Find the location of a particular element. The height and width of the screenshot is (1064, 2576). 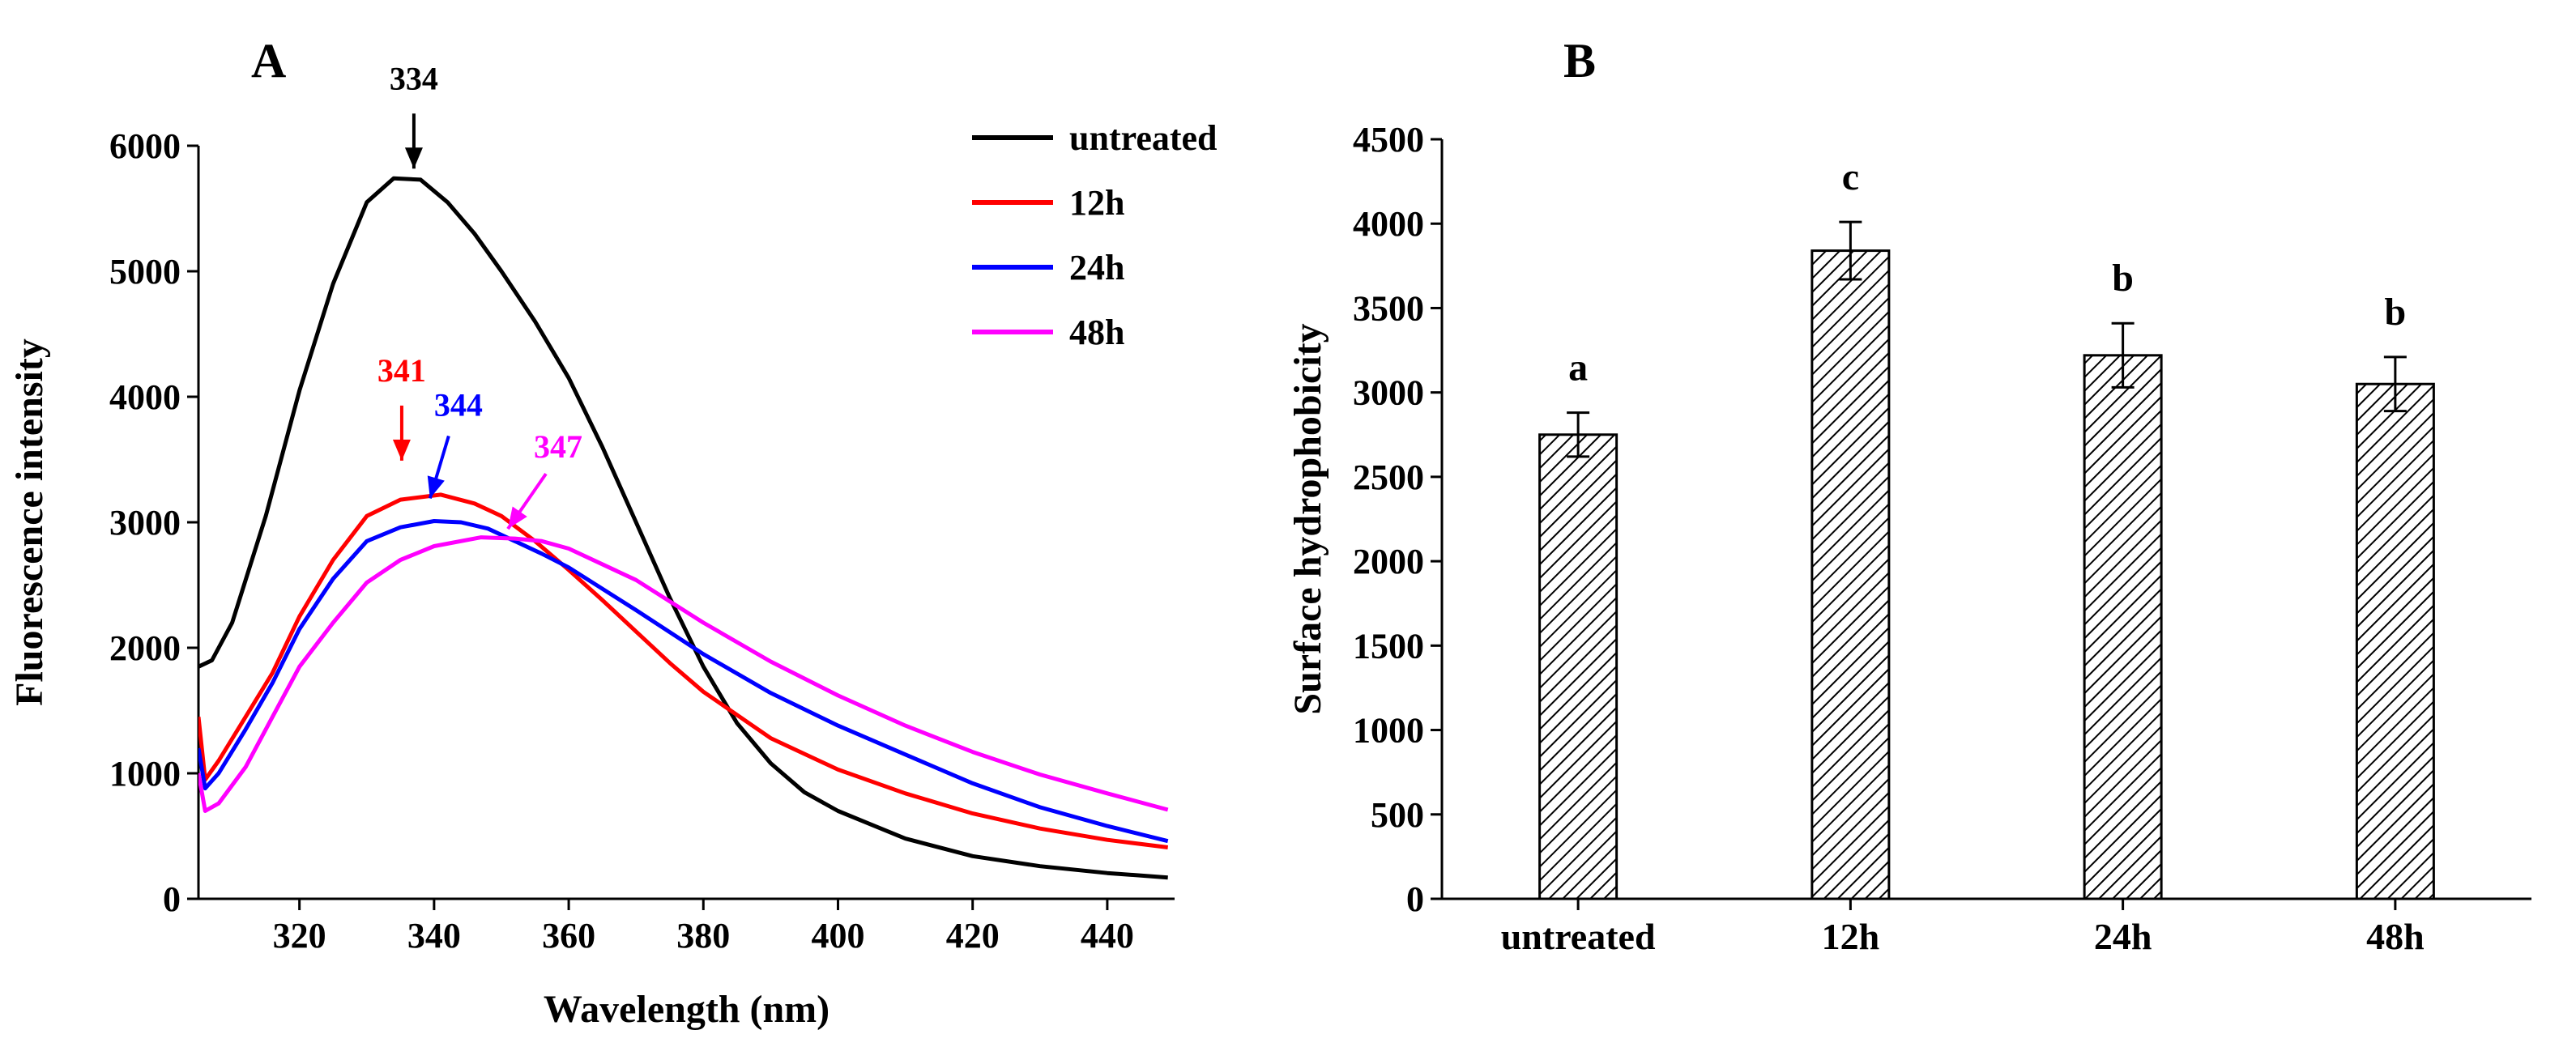

panel-b-y-tick-label: 2500 is located at coordinates (1388, 477).